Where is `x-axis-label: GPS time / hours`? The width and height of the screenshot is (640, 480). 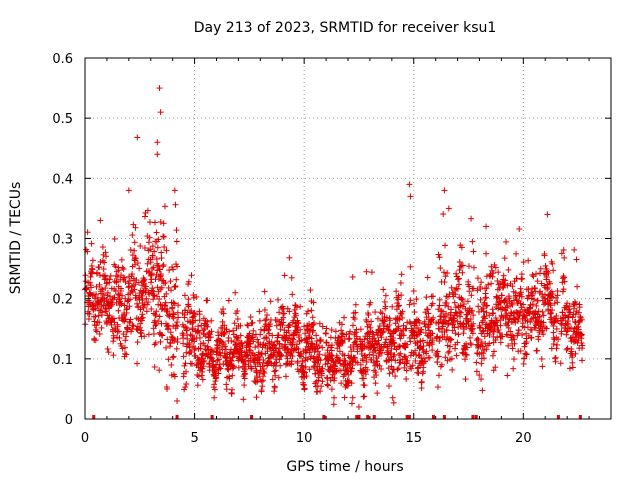 x-axis-label: GPS time / hours is located at coordinates (344, 467).